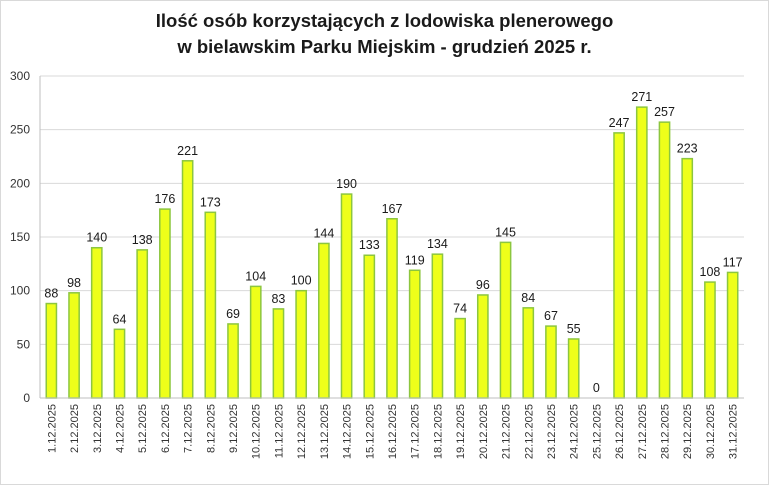 The width and height of the screenshot is (769, 485). What do you see at coordinates (574, 329) in the screenshot?
I see `data-label: 55` at bounding box center [574, 329].